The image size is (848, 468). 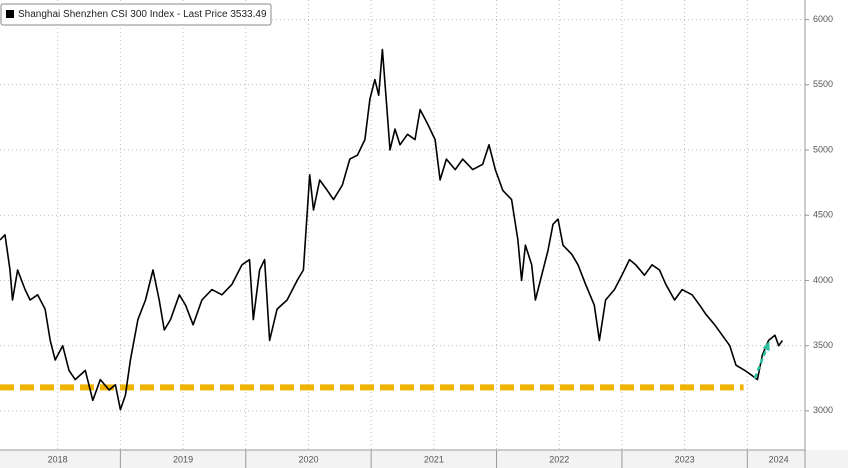 I want to click on y-tick-label: 3500, so click(x=823, y=345).